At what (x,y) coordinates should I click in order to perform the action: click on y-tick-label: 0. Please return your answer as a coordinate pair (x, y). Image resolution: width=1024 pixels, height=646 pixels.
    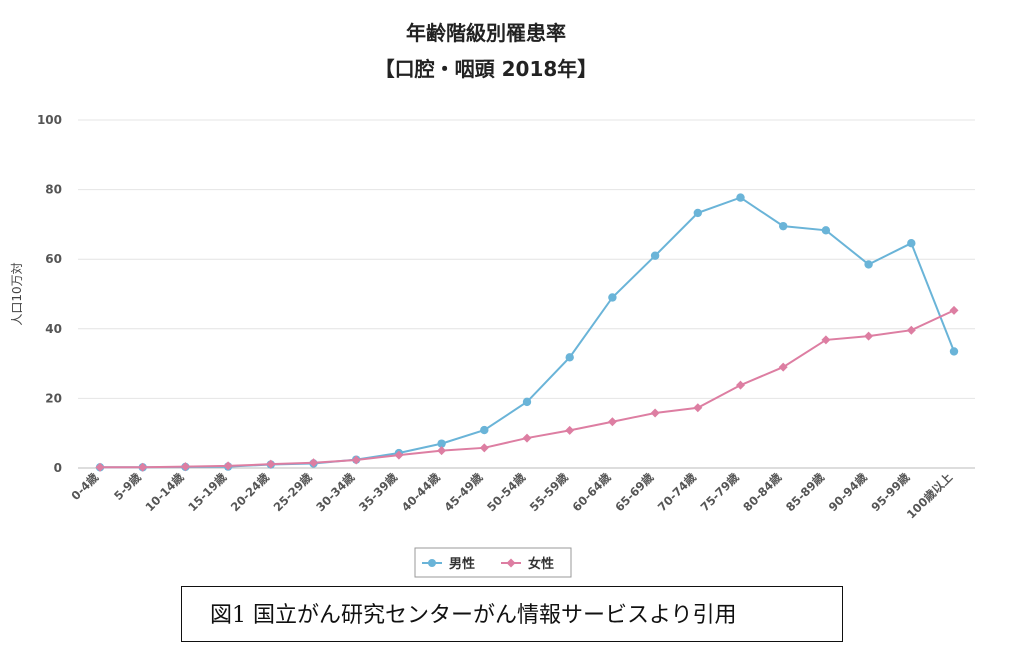
    Looking at the image, I should click on (58, 468).